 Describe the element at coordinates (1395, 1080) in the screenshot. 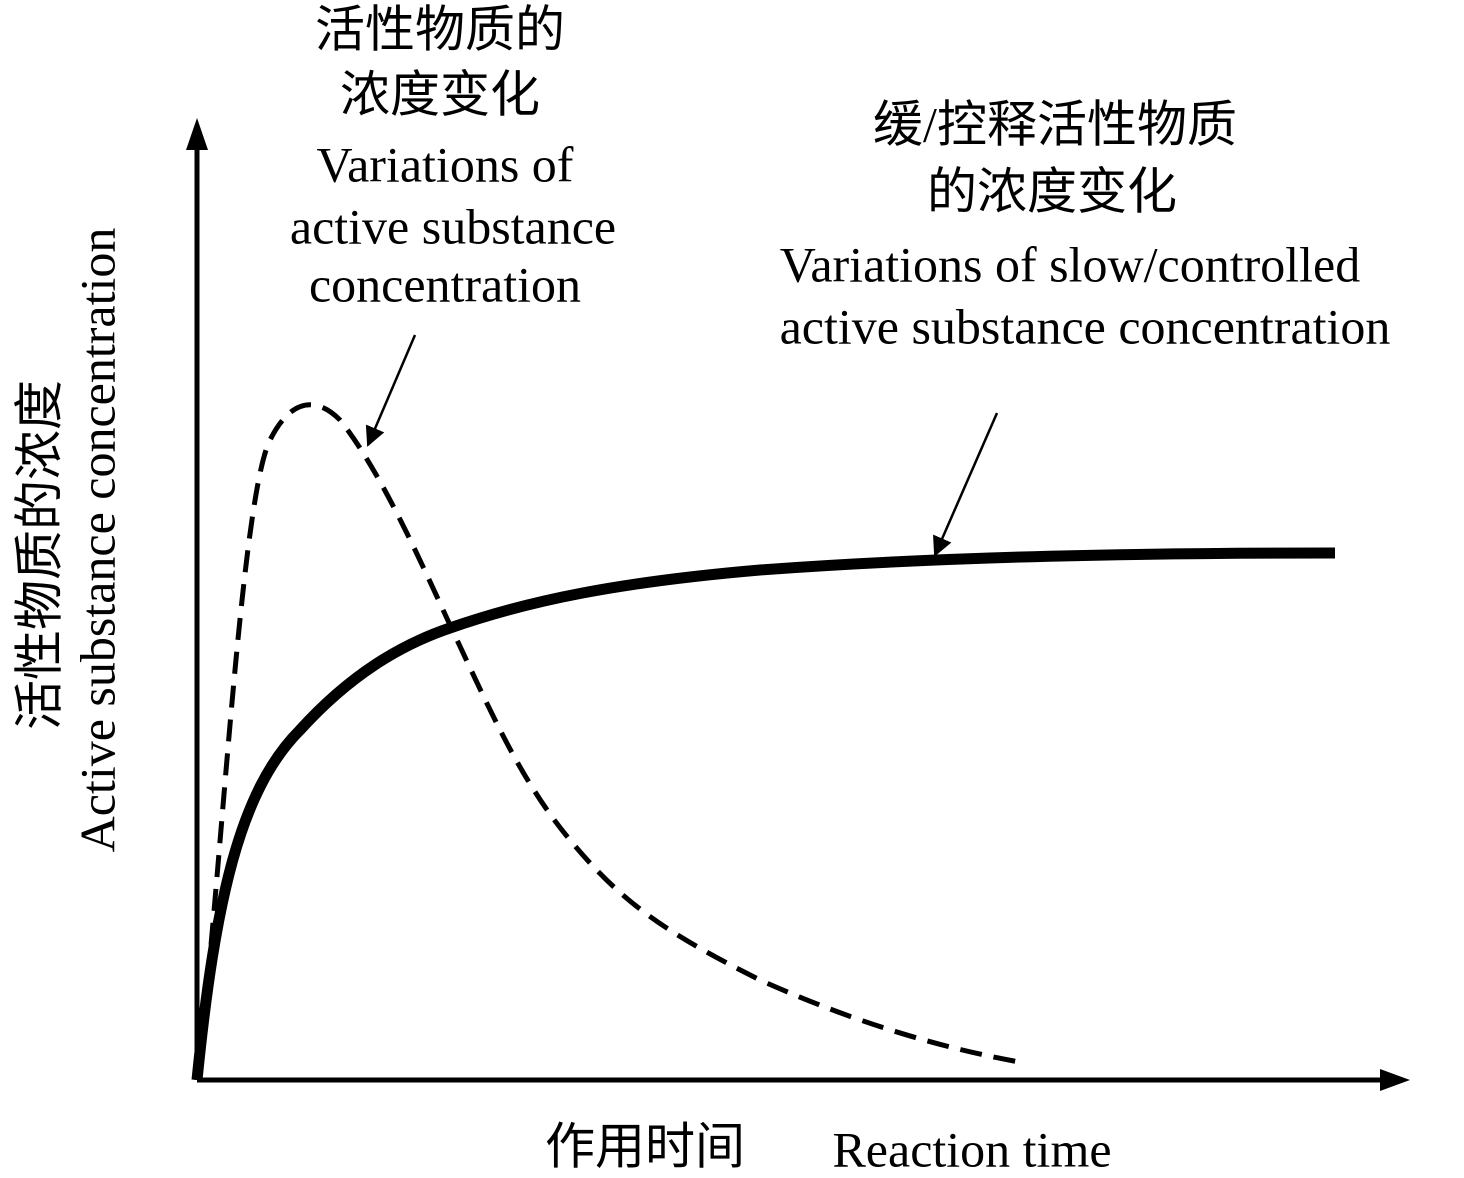

I see `x-axis-arrow` at that location.